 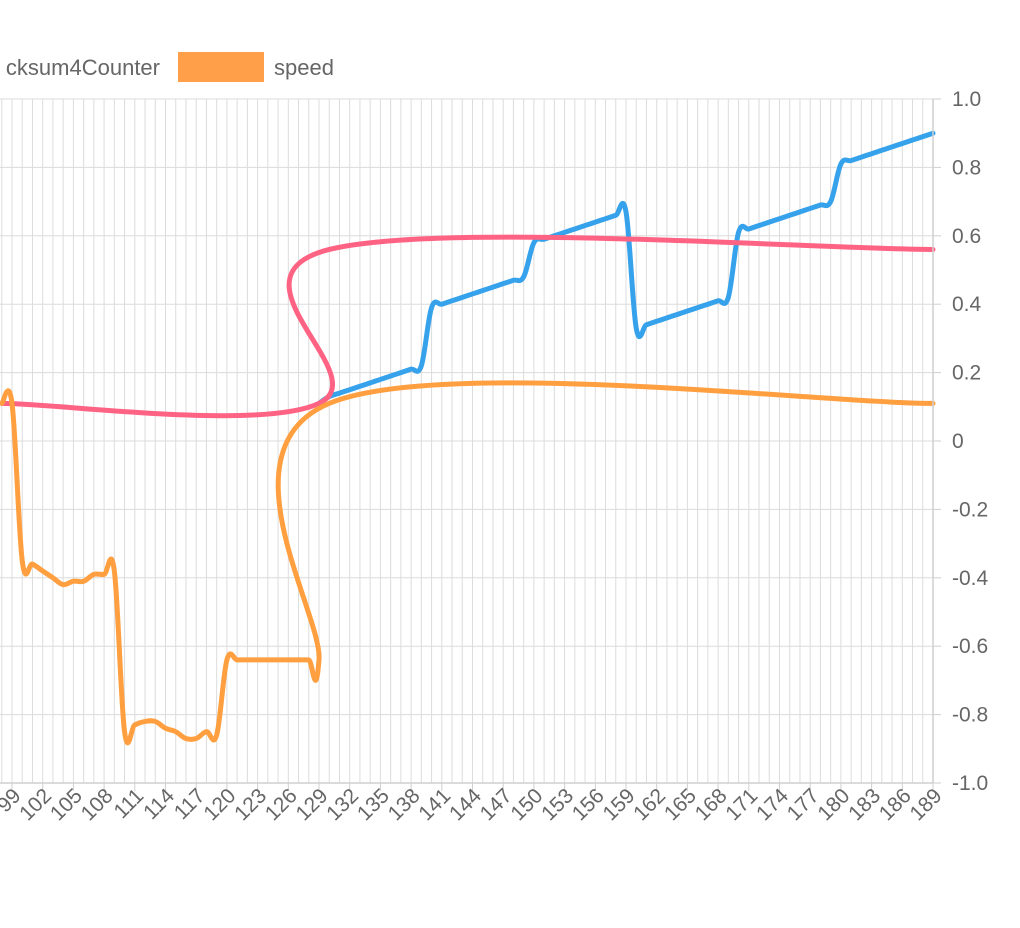 What do you see at coordinates (967, 304) in the screenshot?
I see `y-tick-label: 0.4` at bounding box center [967, 304].